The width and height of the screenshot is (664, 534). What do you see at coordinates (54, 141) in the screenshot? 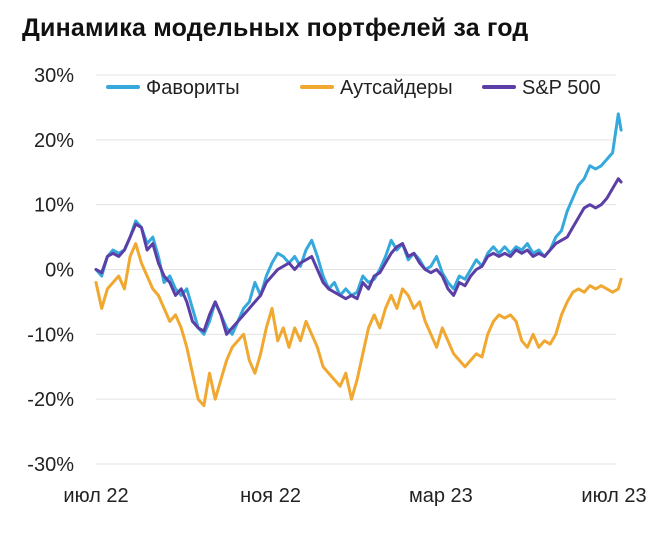
I see `y-tick-label: 20%` at bounding box center [54, 141].